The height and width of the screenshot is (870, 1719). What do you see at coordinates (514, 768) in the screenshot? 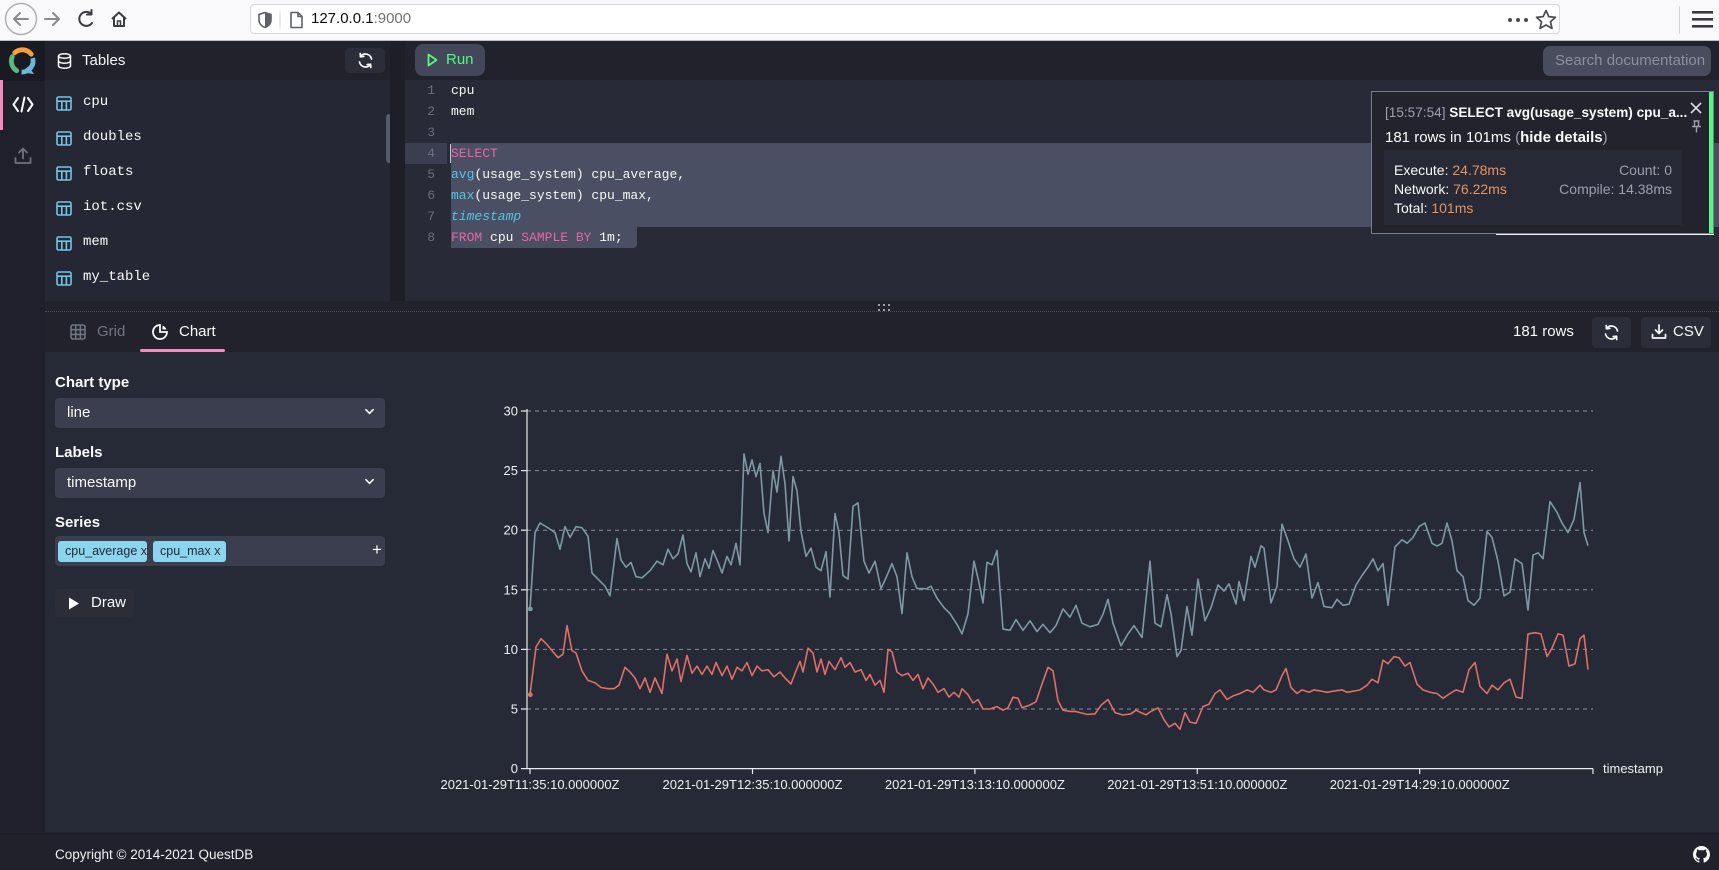
I see `svg-text: 0` at bounding box center [514, 768].